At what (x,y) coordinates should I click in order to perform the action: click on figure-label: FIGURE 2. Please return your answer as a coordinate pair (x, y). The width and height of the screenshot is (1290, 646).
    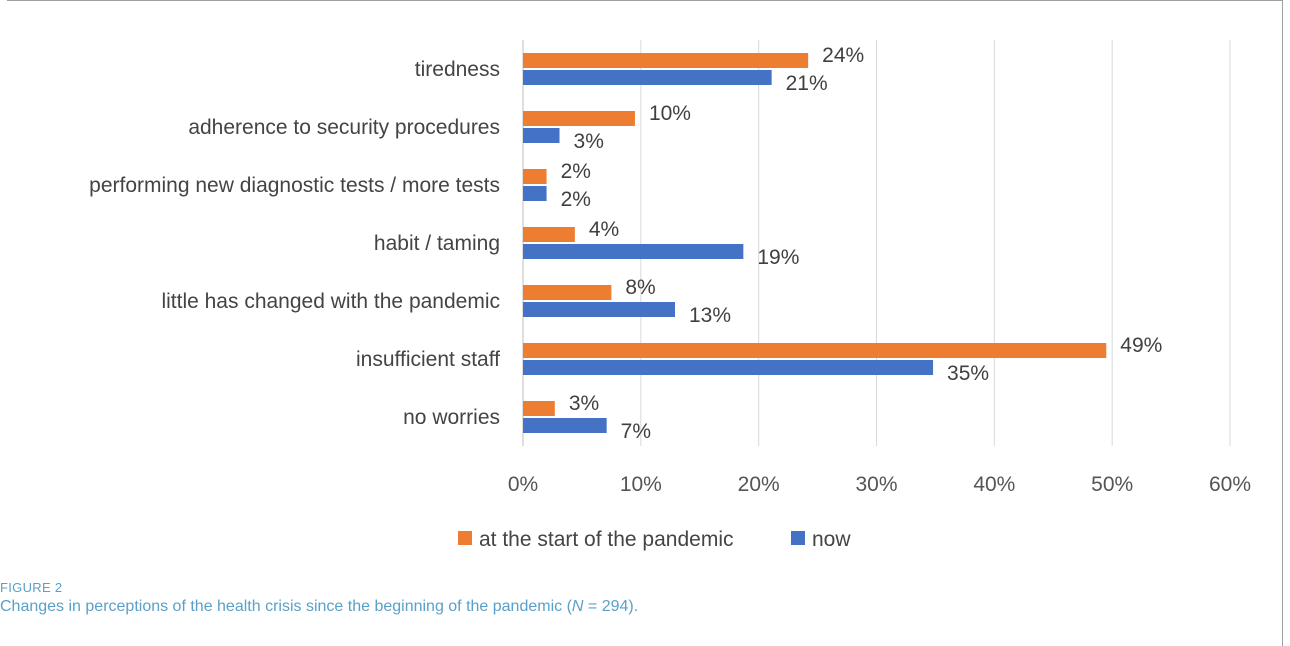
    Looking at the image, I should click on (31, 587).